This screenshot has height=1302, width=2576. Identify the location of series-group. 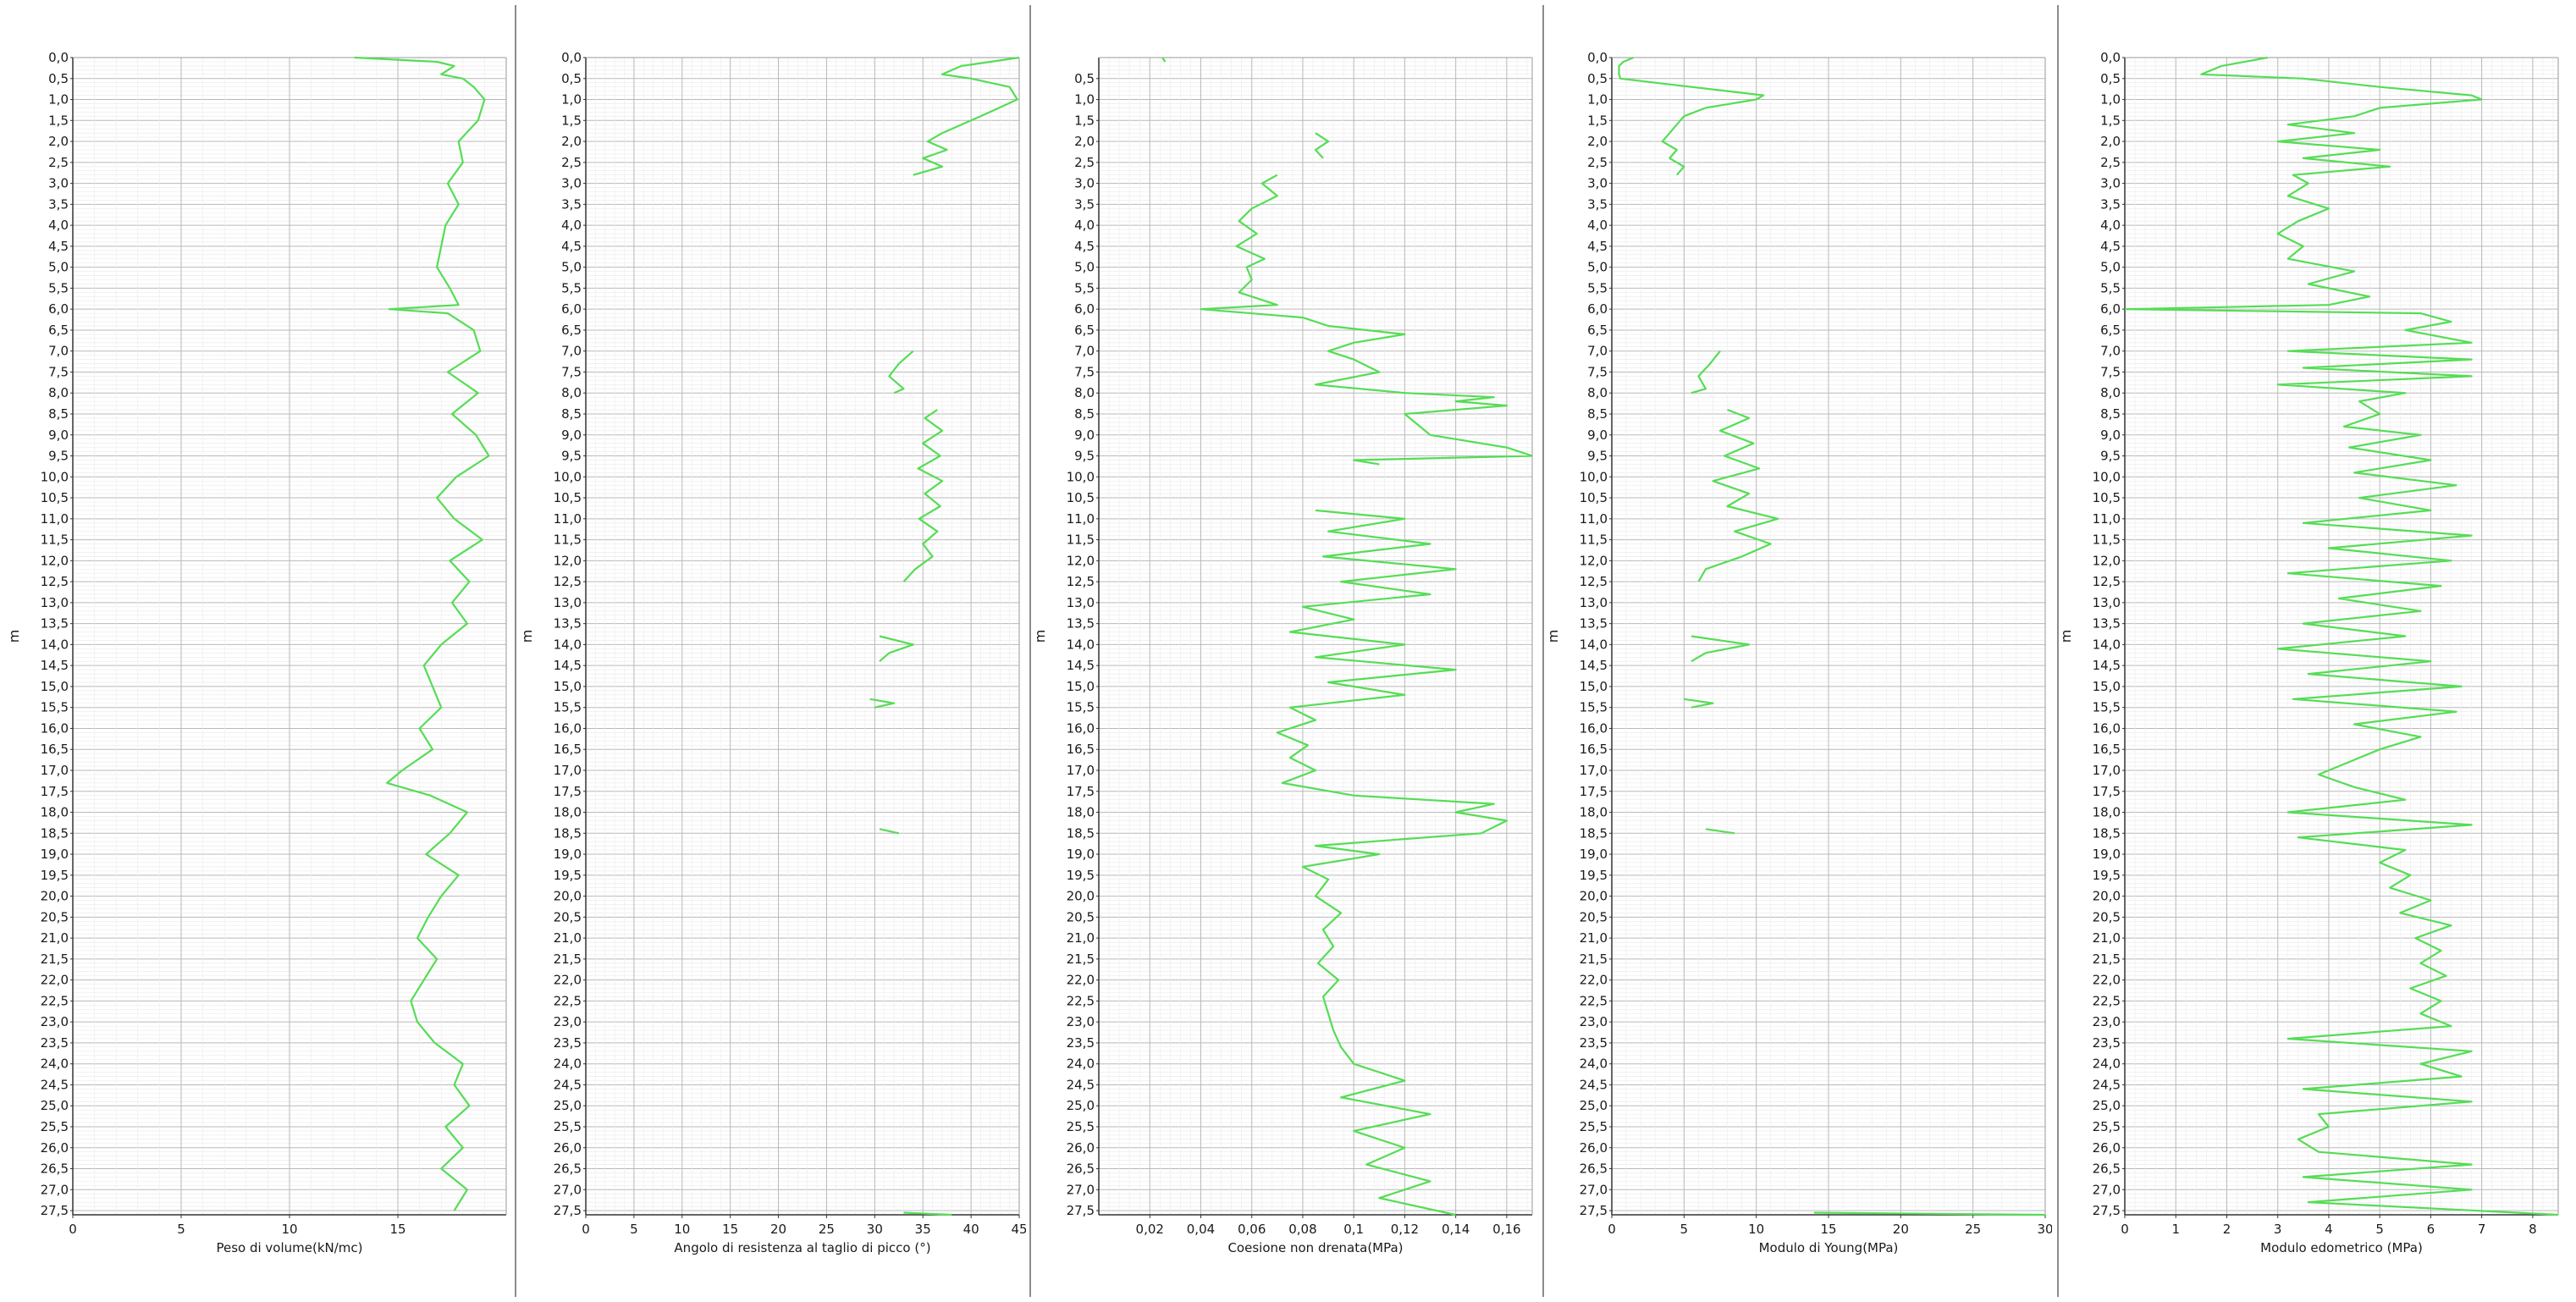
(2341, 636).